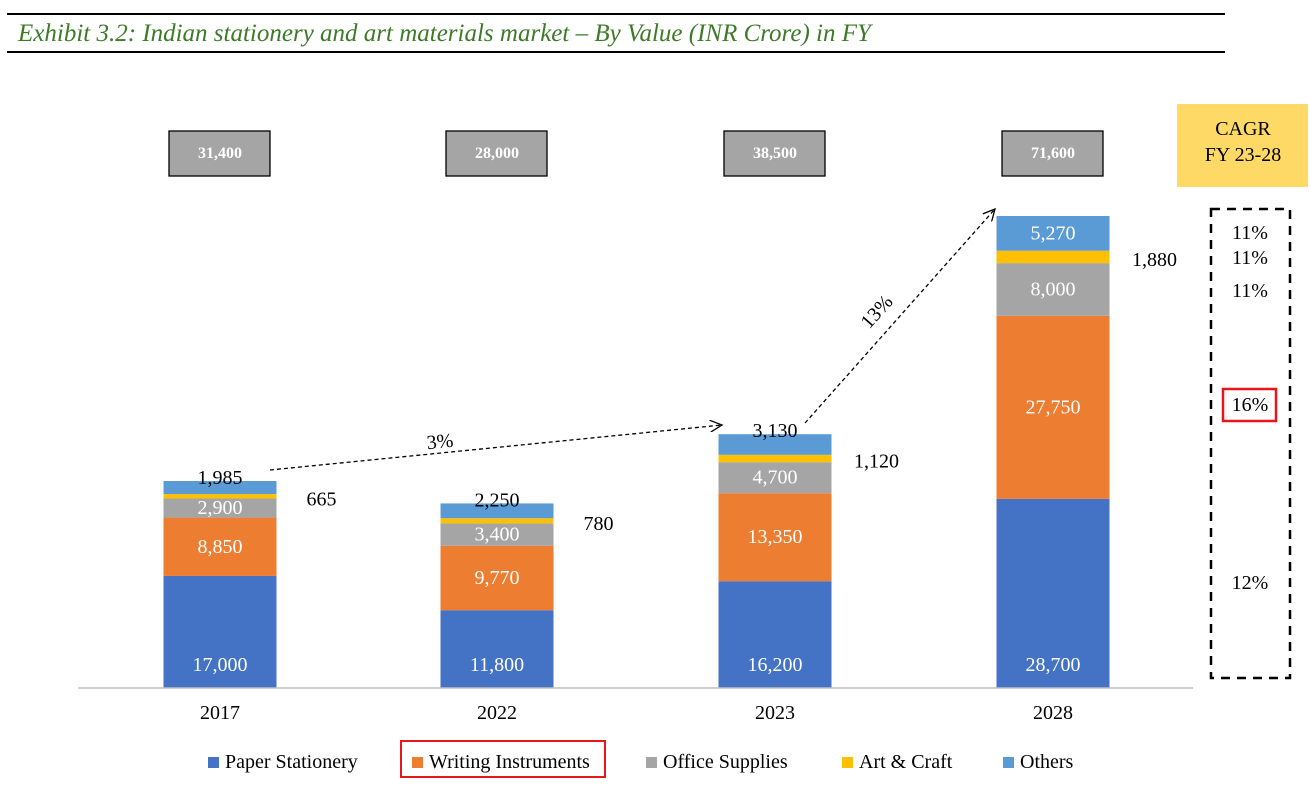  I want to click on legend-swatch-others, so click(1008, 762).